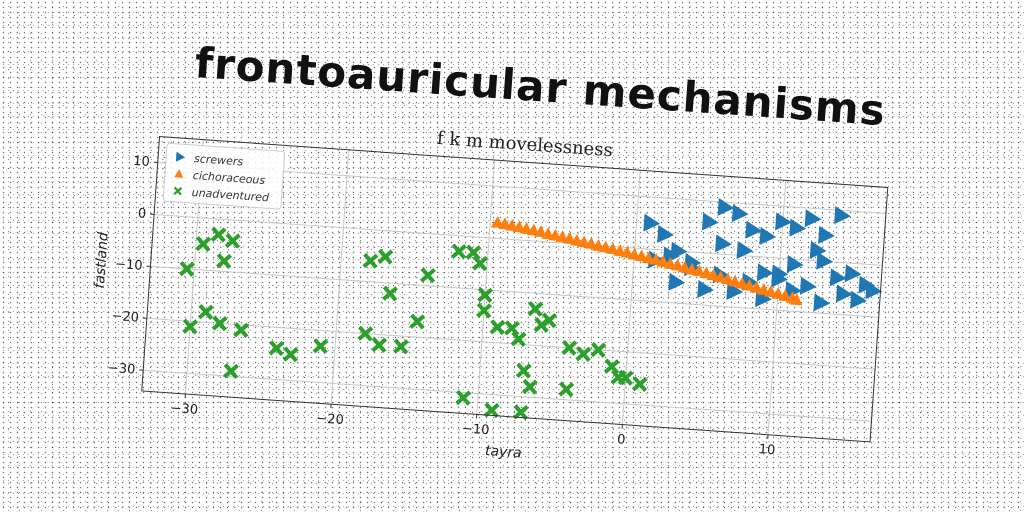 Image resolution: width=1024 pixels, height=512 pixels. What do you see at coordinates (219, 160) in the screenshot?
I see `legend-label-screwers: screwers` at bounding box center [219, 160].